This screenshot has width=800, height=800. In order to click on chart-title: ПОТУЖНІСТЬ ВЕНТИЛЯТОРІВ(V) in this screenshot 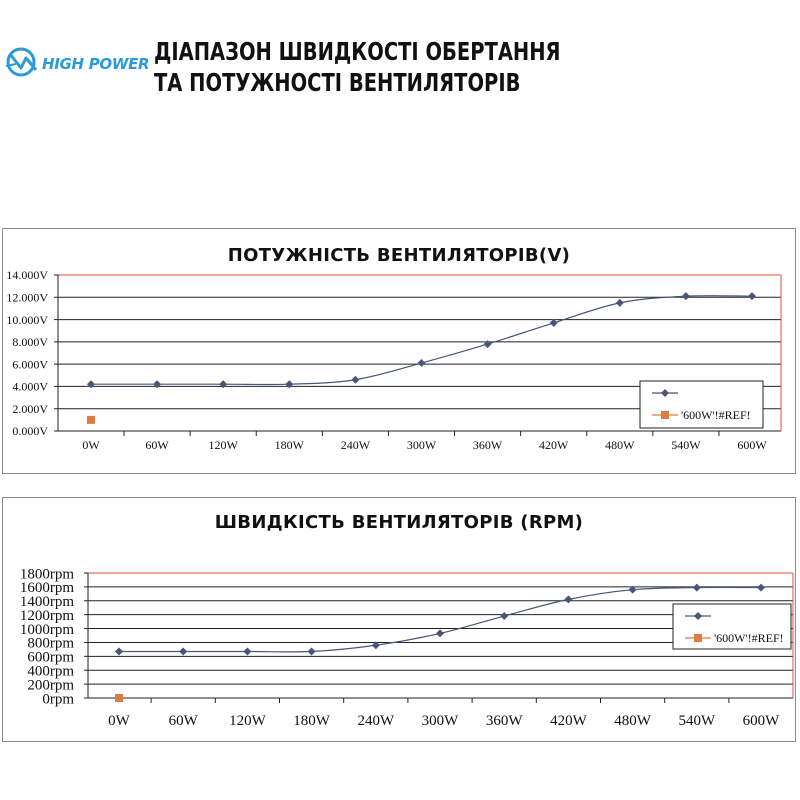, I will do `click(399, 255)`.